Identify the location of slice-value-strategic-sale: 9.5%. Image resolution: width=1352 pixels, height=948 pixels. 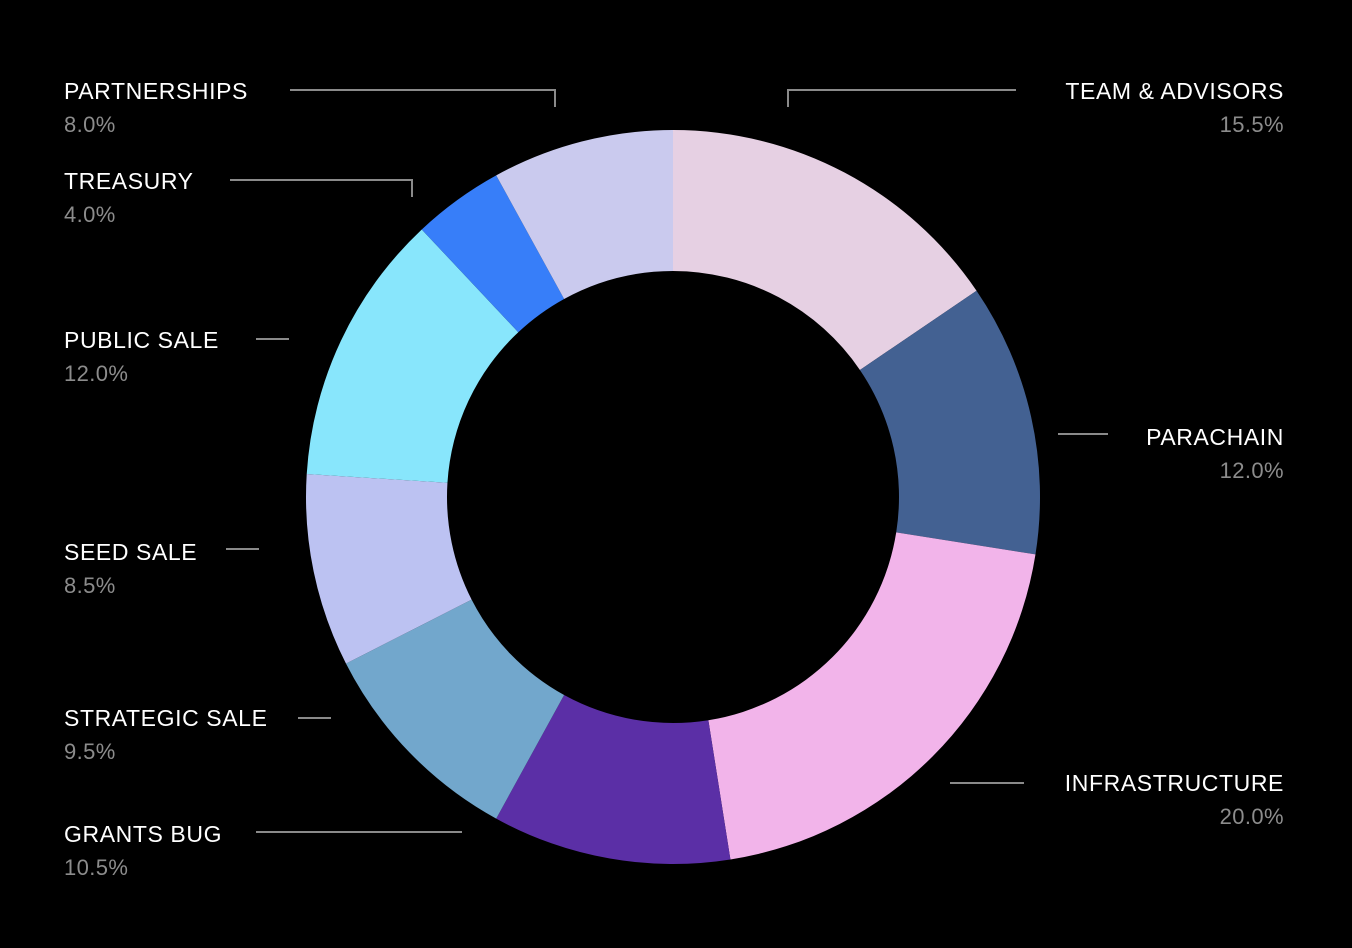
(90, 751).